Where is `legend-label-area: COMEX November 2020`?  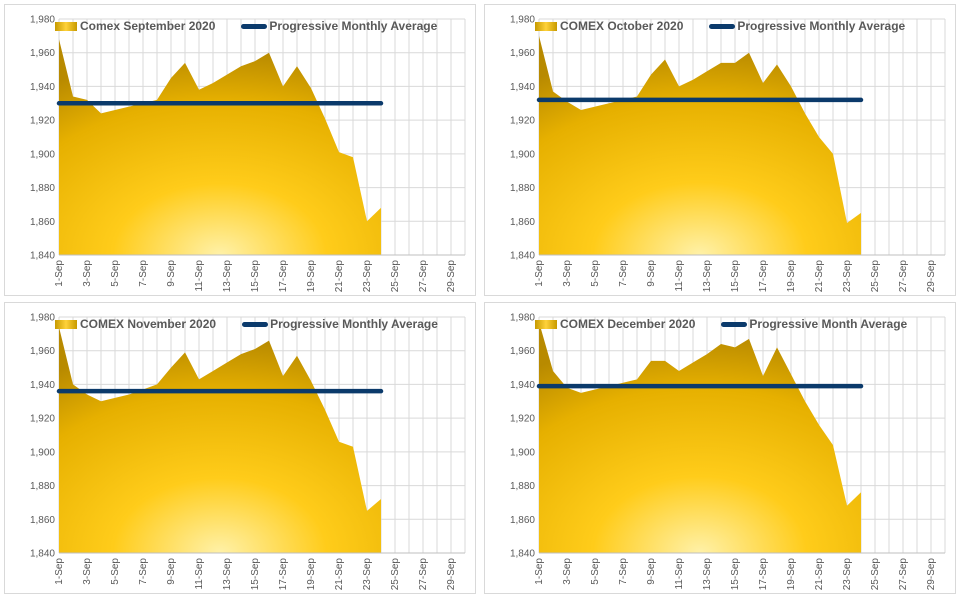
legend-label-area: COMEX November 2020 is located at coordinates (148, 324).